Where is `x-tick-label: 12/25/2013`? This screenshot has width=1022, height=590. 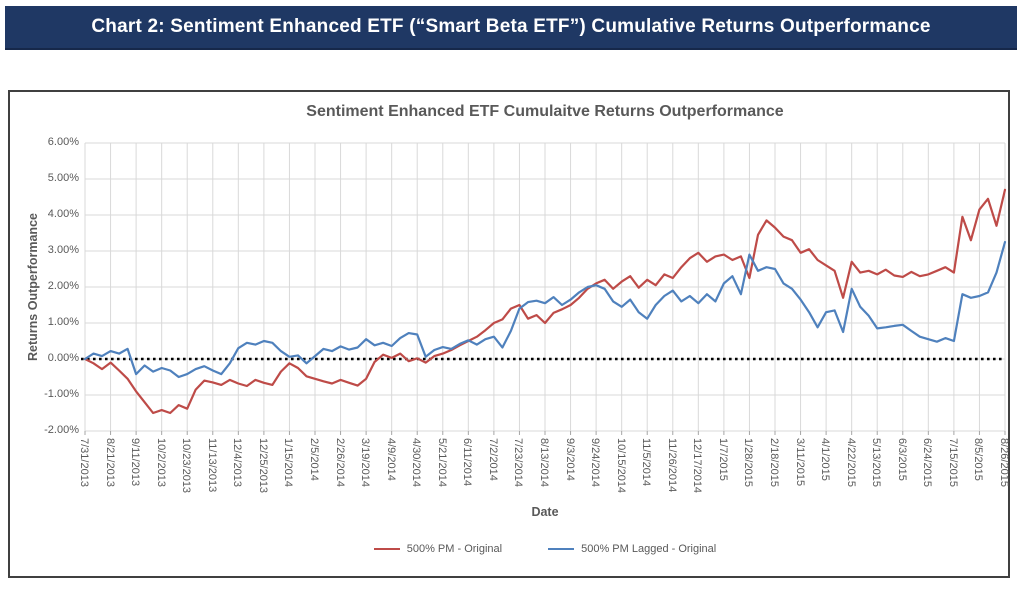 x-tick-label: 12/25/2013 is located at coordinates (262, 466).